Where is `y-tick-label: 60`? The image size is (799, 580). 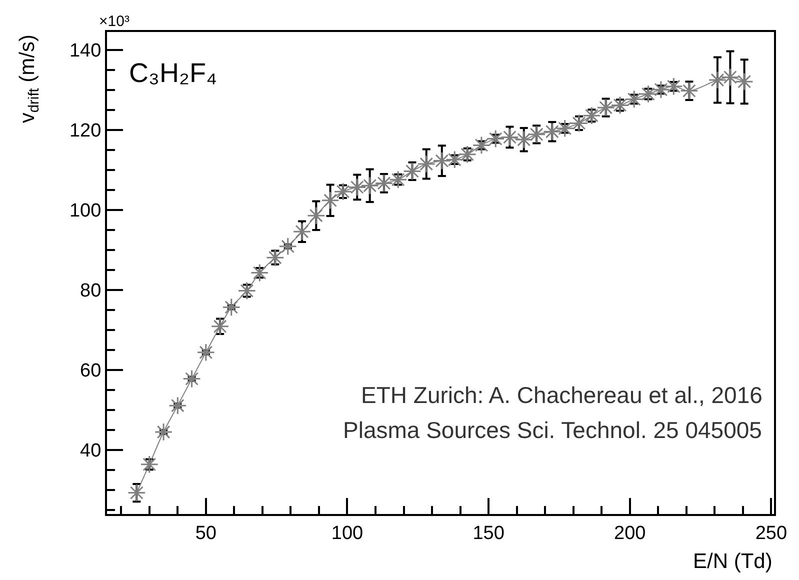 y-tick-label: 60 is located at coordinates (91, 371).